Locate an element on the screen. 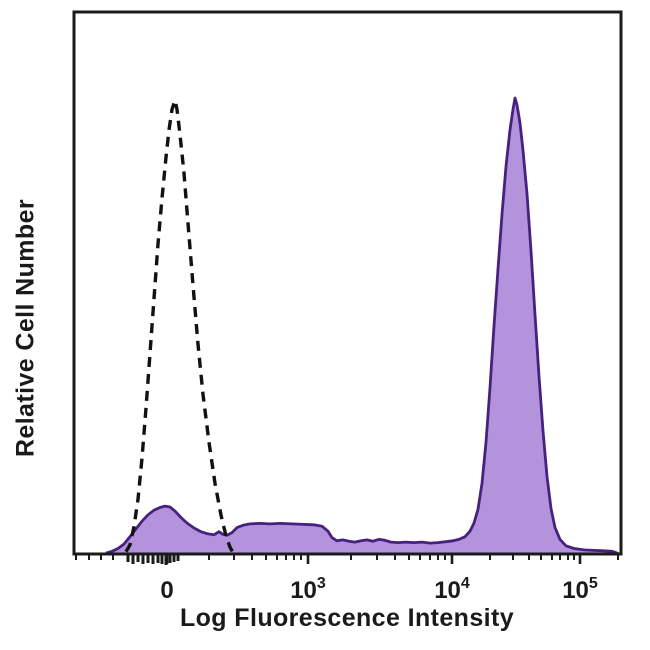  x-axis-label: Log Fluorescence Intensity is located at coordinates (347, 618).